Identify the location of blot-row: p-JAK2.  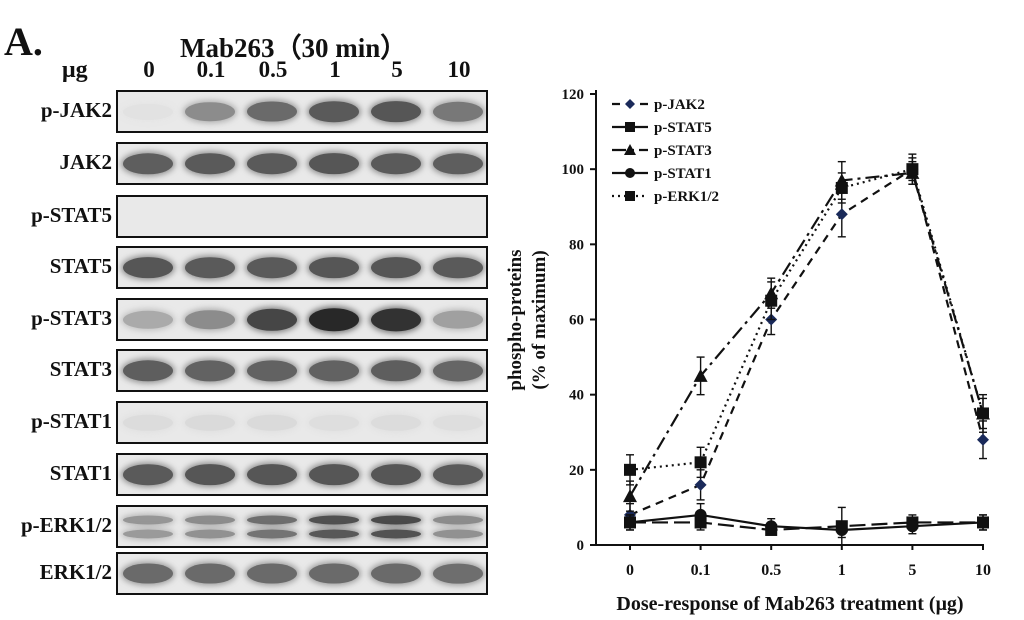
(250, 111).